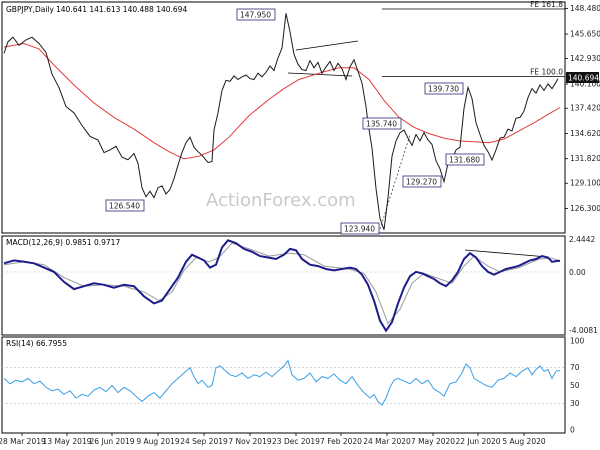 This screenshot has height=450, width=600. Describe the element at coordinates (23, 441) in the screenshot. I see `date-tick-label: 28 Mar 2019` at that location.